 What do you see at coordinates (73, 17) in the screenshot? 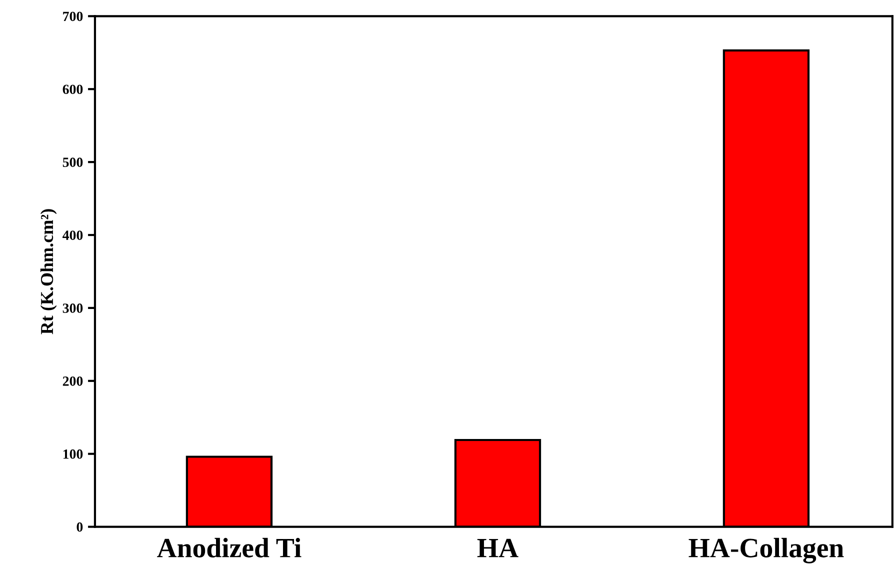
I see `y-tick-label: 700` at bounding box center [73, 17].